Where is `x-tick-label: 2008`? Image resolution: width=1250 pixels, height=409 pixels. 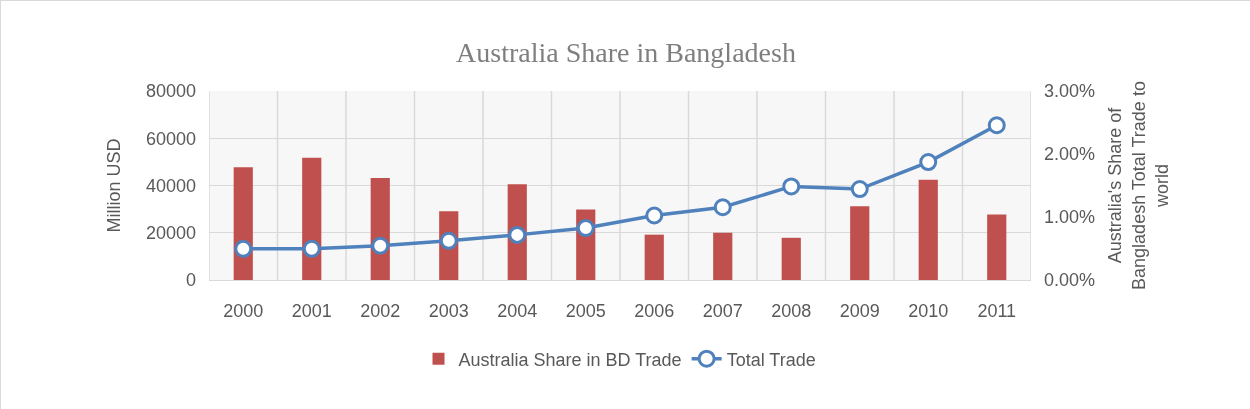
x-tick-label: 2008 is located at coordinates (791, 310).